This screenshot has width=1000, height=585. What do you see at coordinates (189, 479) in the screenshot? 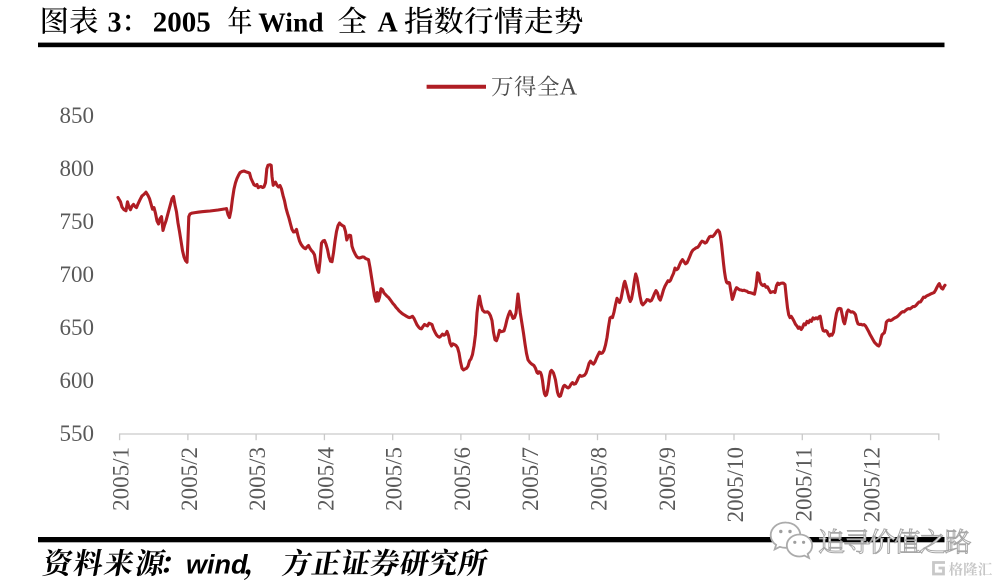
I see `svg-text: 2005/2` at bounding box center [189, 479].